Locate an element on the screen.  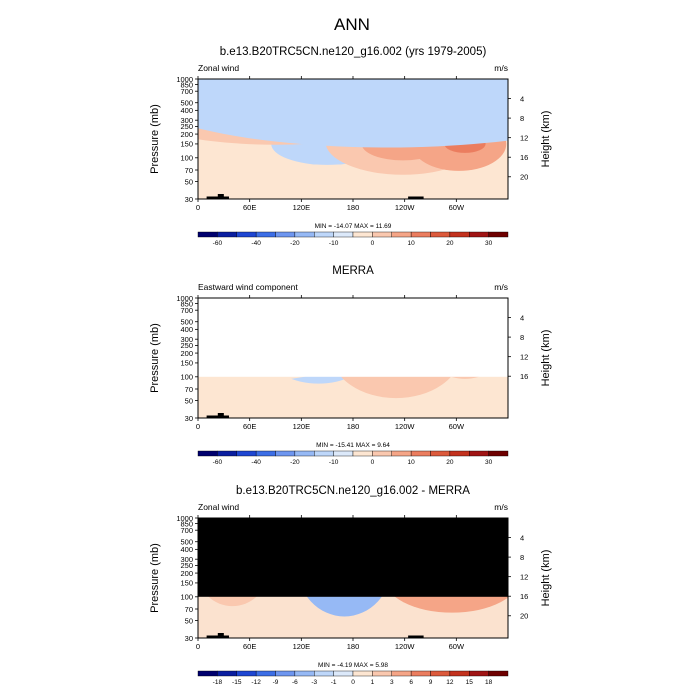
colorbar-label: -1 is located at coordinates (334, 682).